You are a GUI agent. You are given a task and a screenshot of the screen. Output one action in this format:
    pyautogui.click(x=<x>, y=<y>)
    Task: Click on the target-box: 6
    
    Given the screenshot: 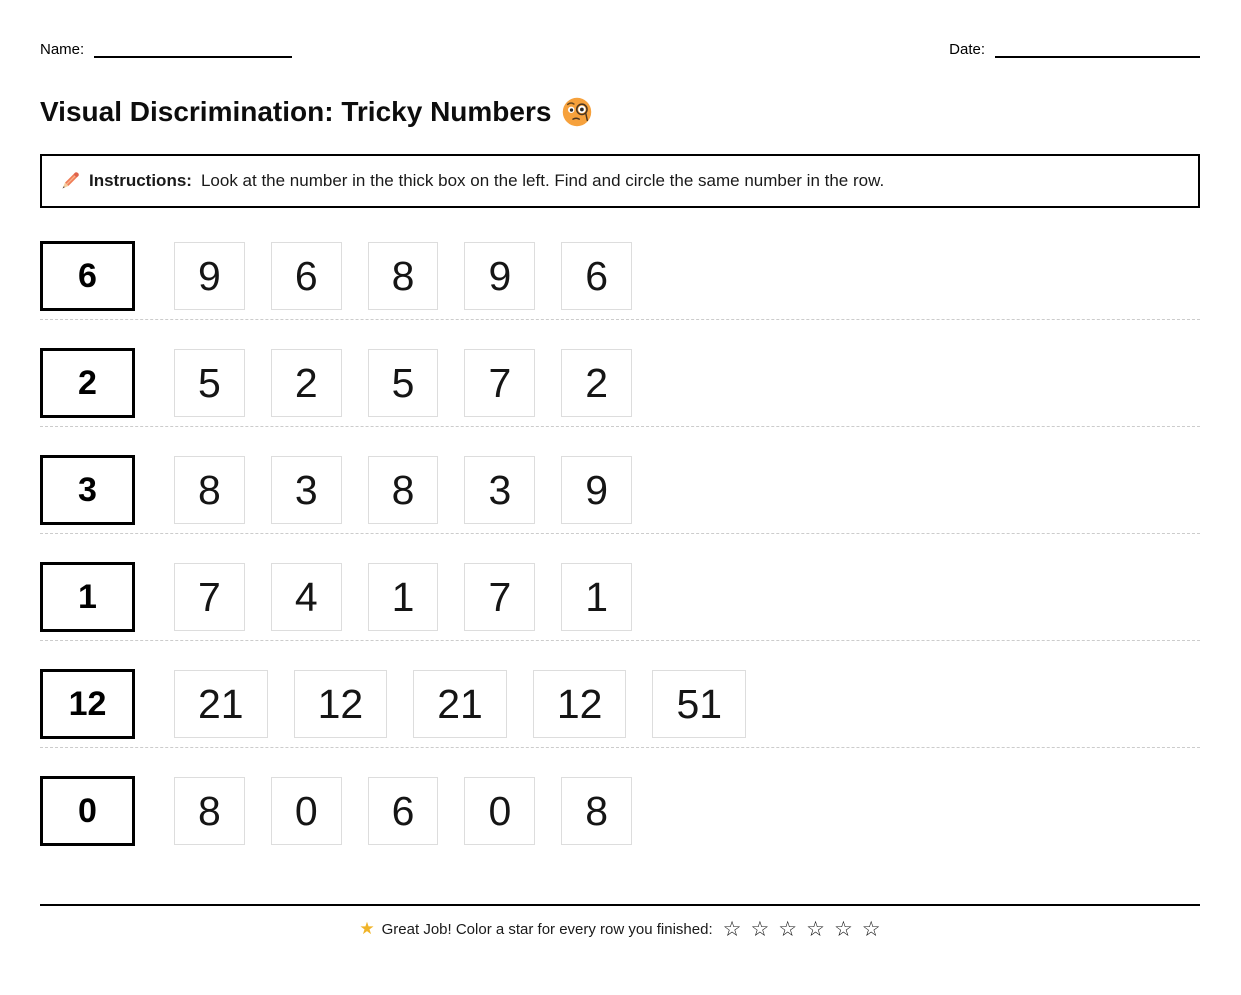 What is the action you would take?
    pyautogui.click(x=87, y=276)
    